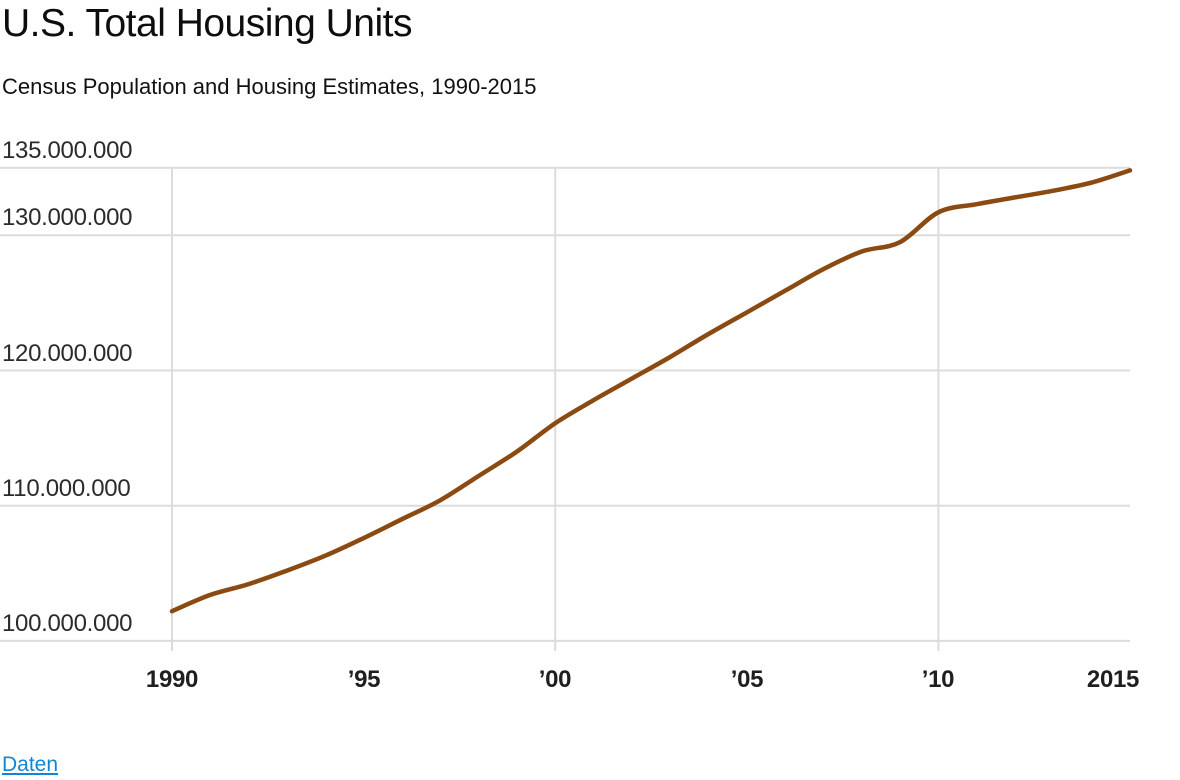 Image resolution: width=1180 pixels, height=780 pixels. Describe the element at coordinates (207, 23) in the screenshot. I see `chart-title: U.S. Total Housing Units` at that location.